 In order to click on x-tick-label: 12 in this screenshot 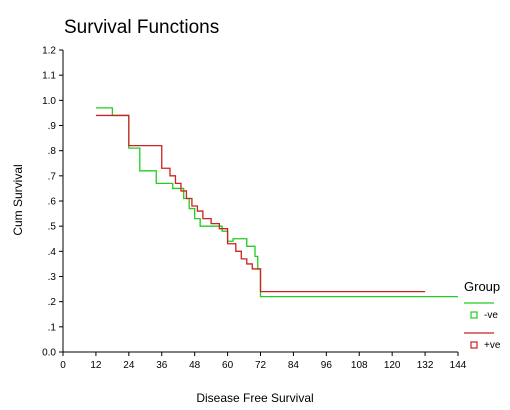, I will do `click(96, 365)`.